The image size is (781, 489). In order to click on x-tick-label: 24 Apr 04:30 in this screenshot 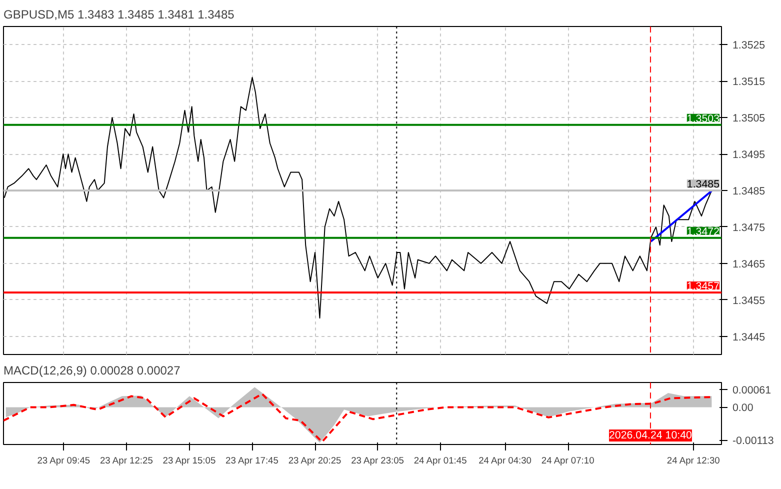, I will do `click(505, 461)`.